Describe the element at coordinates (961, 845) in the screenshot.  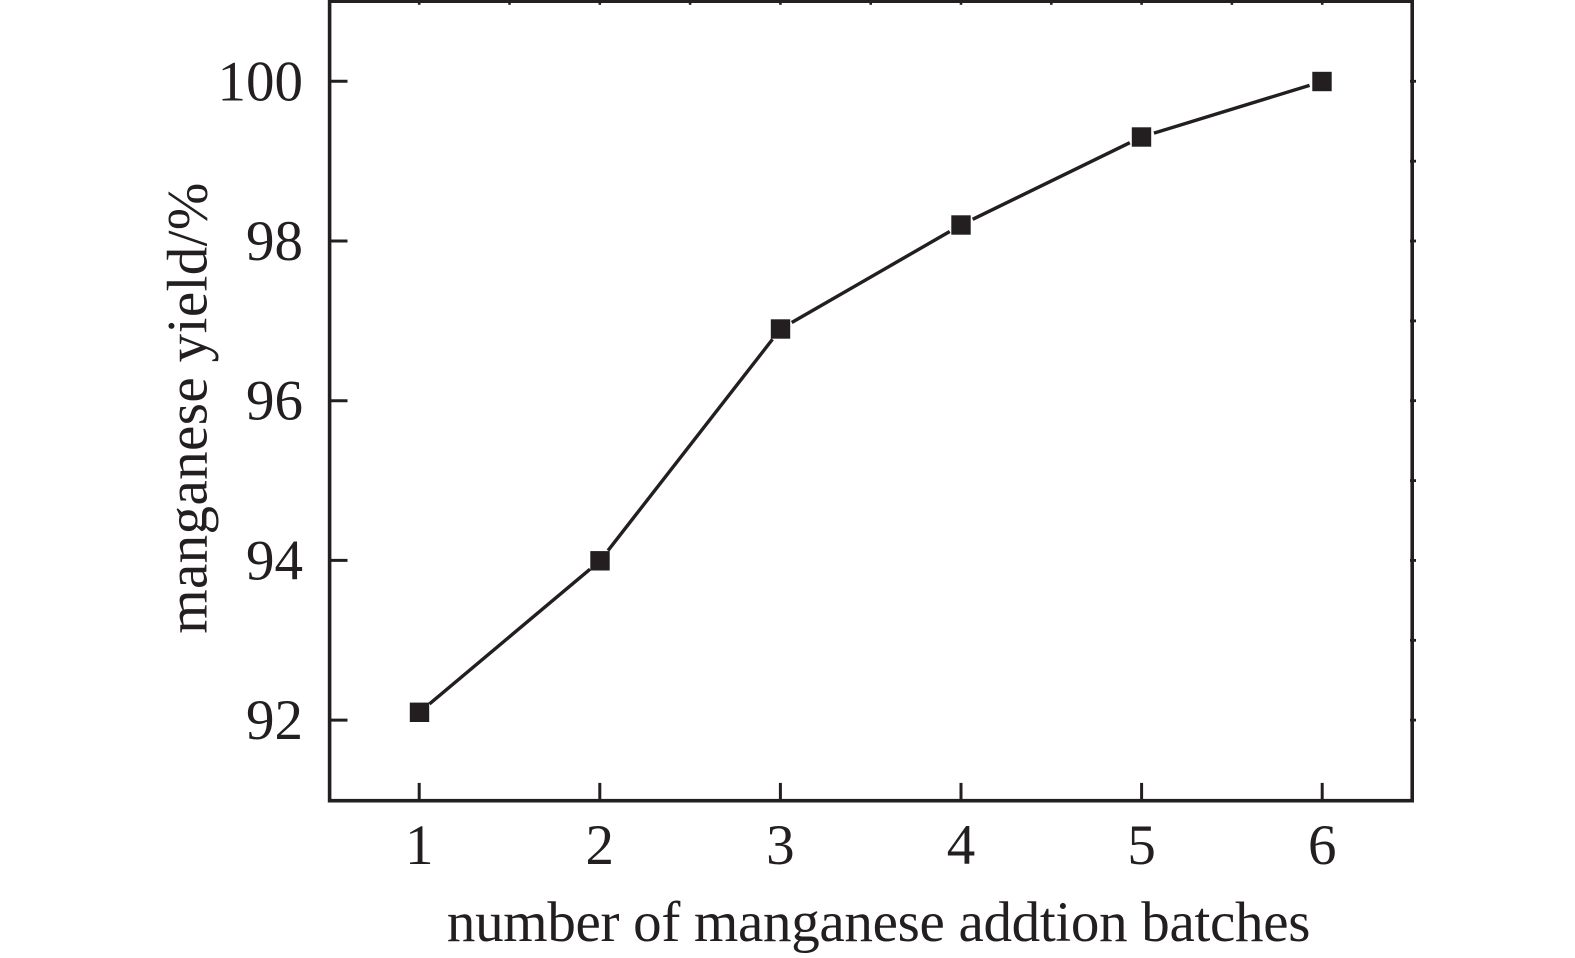
I see `svg-text: 4` at that location.